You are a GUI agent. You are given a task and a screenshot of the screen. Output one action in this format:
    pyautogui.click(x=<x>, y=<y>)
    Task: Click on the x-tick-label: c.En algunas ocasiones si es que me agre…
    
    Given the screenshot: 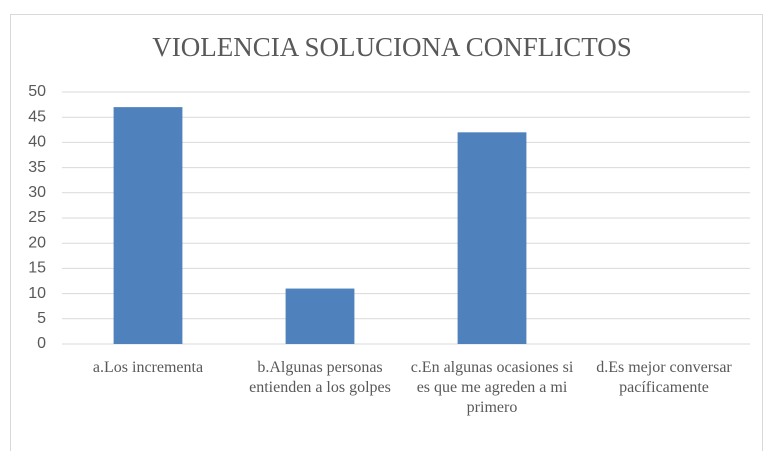 What is the action you would take?
    pyautogui.click(x=492, y=387)
    